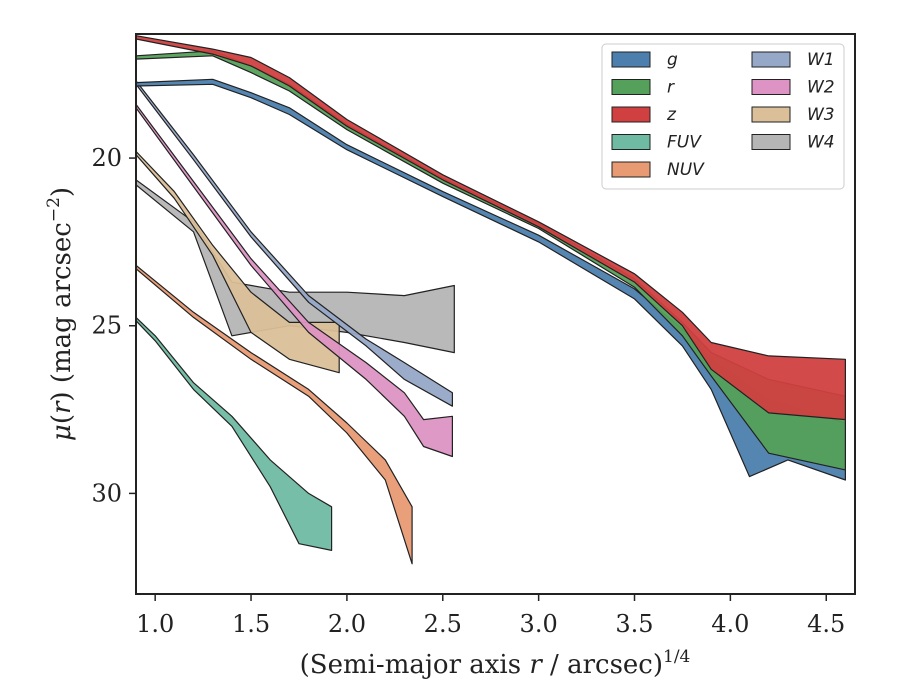 The image size is (900, 700). I want to click on legend-swatch-w3, so click(771, 114).